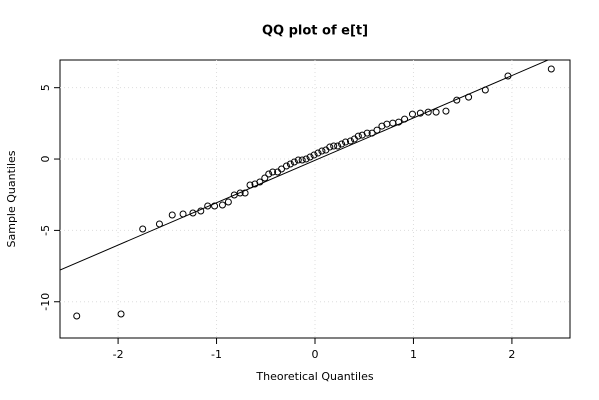 The height and width of the screenshot is (400, 599). Describe the element at coordinates (45, 159) in the screenshot. I see `y-tick-label: 0` at that location.